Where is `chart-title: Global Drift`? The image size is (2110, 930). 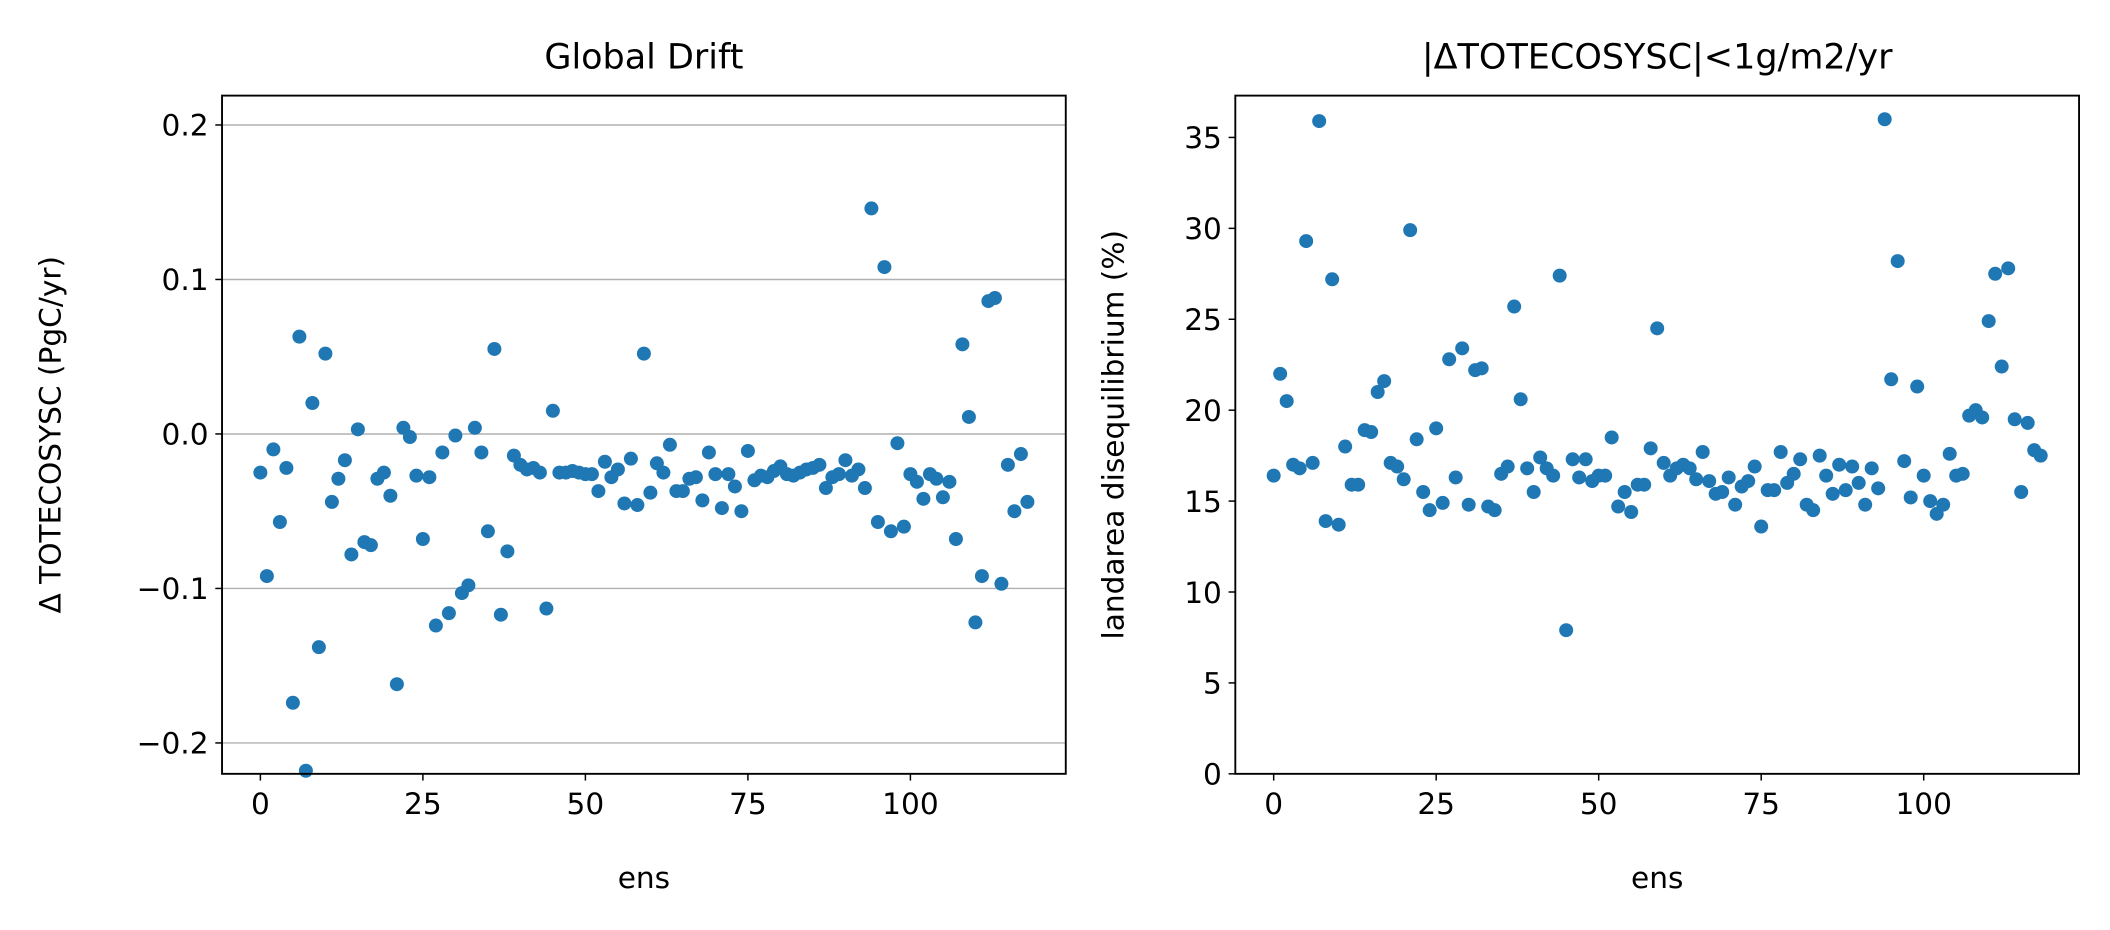 chart-title: Global Drift is located at coordinates (643, 58).